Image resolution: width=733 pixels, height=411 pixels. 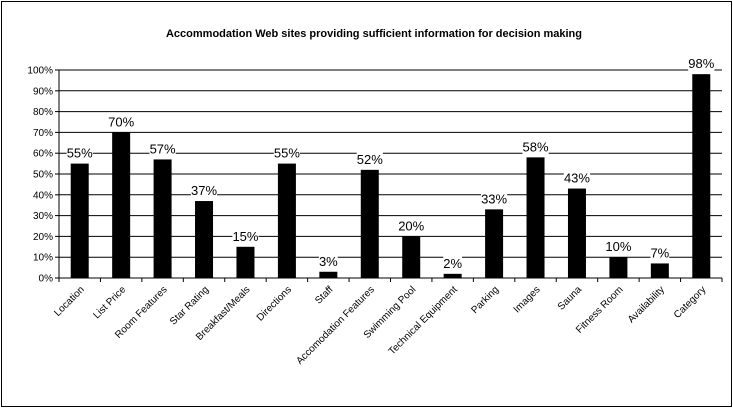 I want to click on y-tick-label: 70%, so click(x=43, y=133).